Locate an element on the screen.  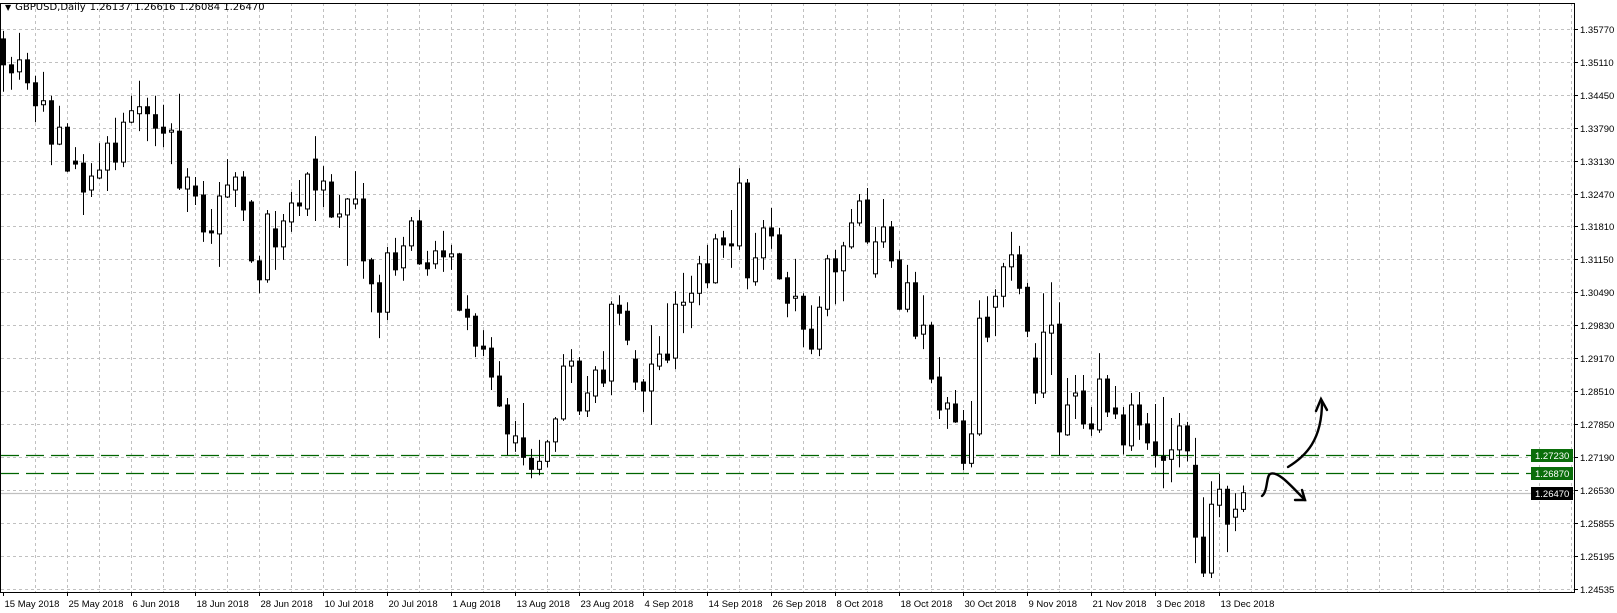
x-tick-label: 26 Sep 2018 is located at coordinates (800, 604).